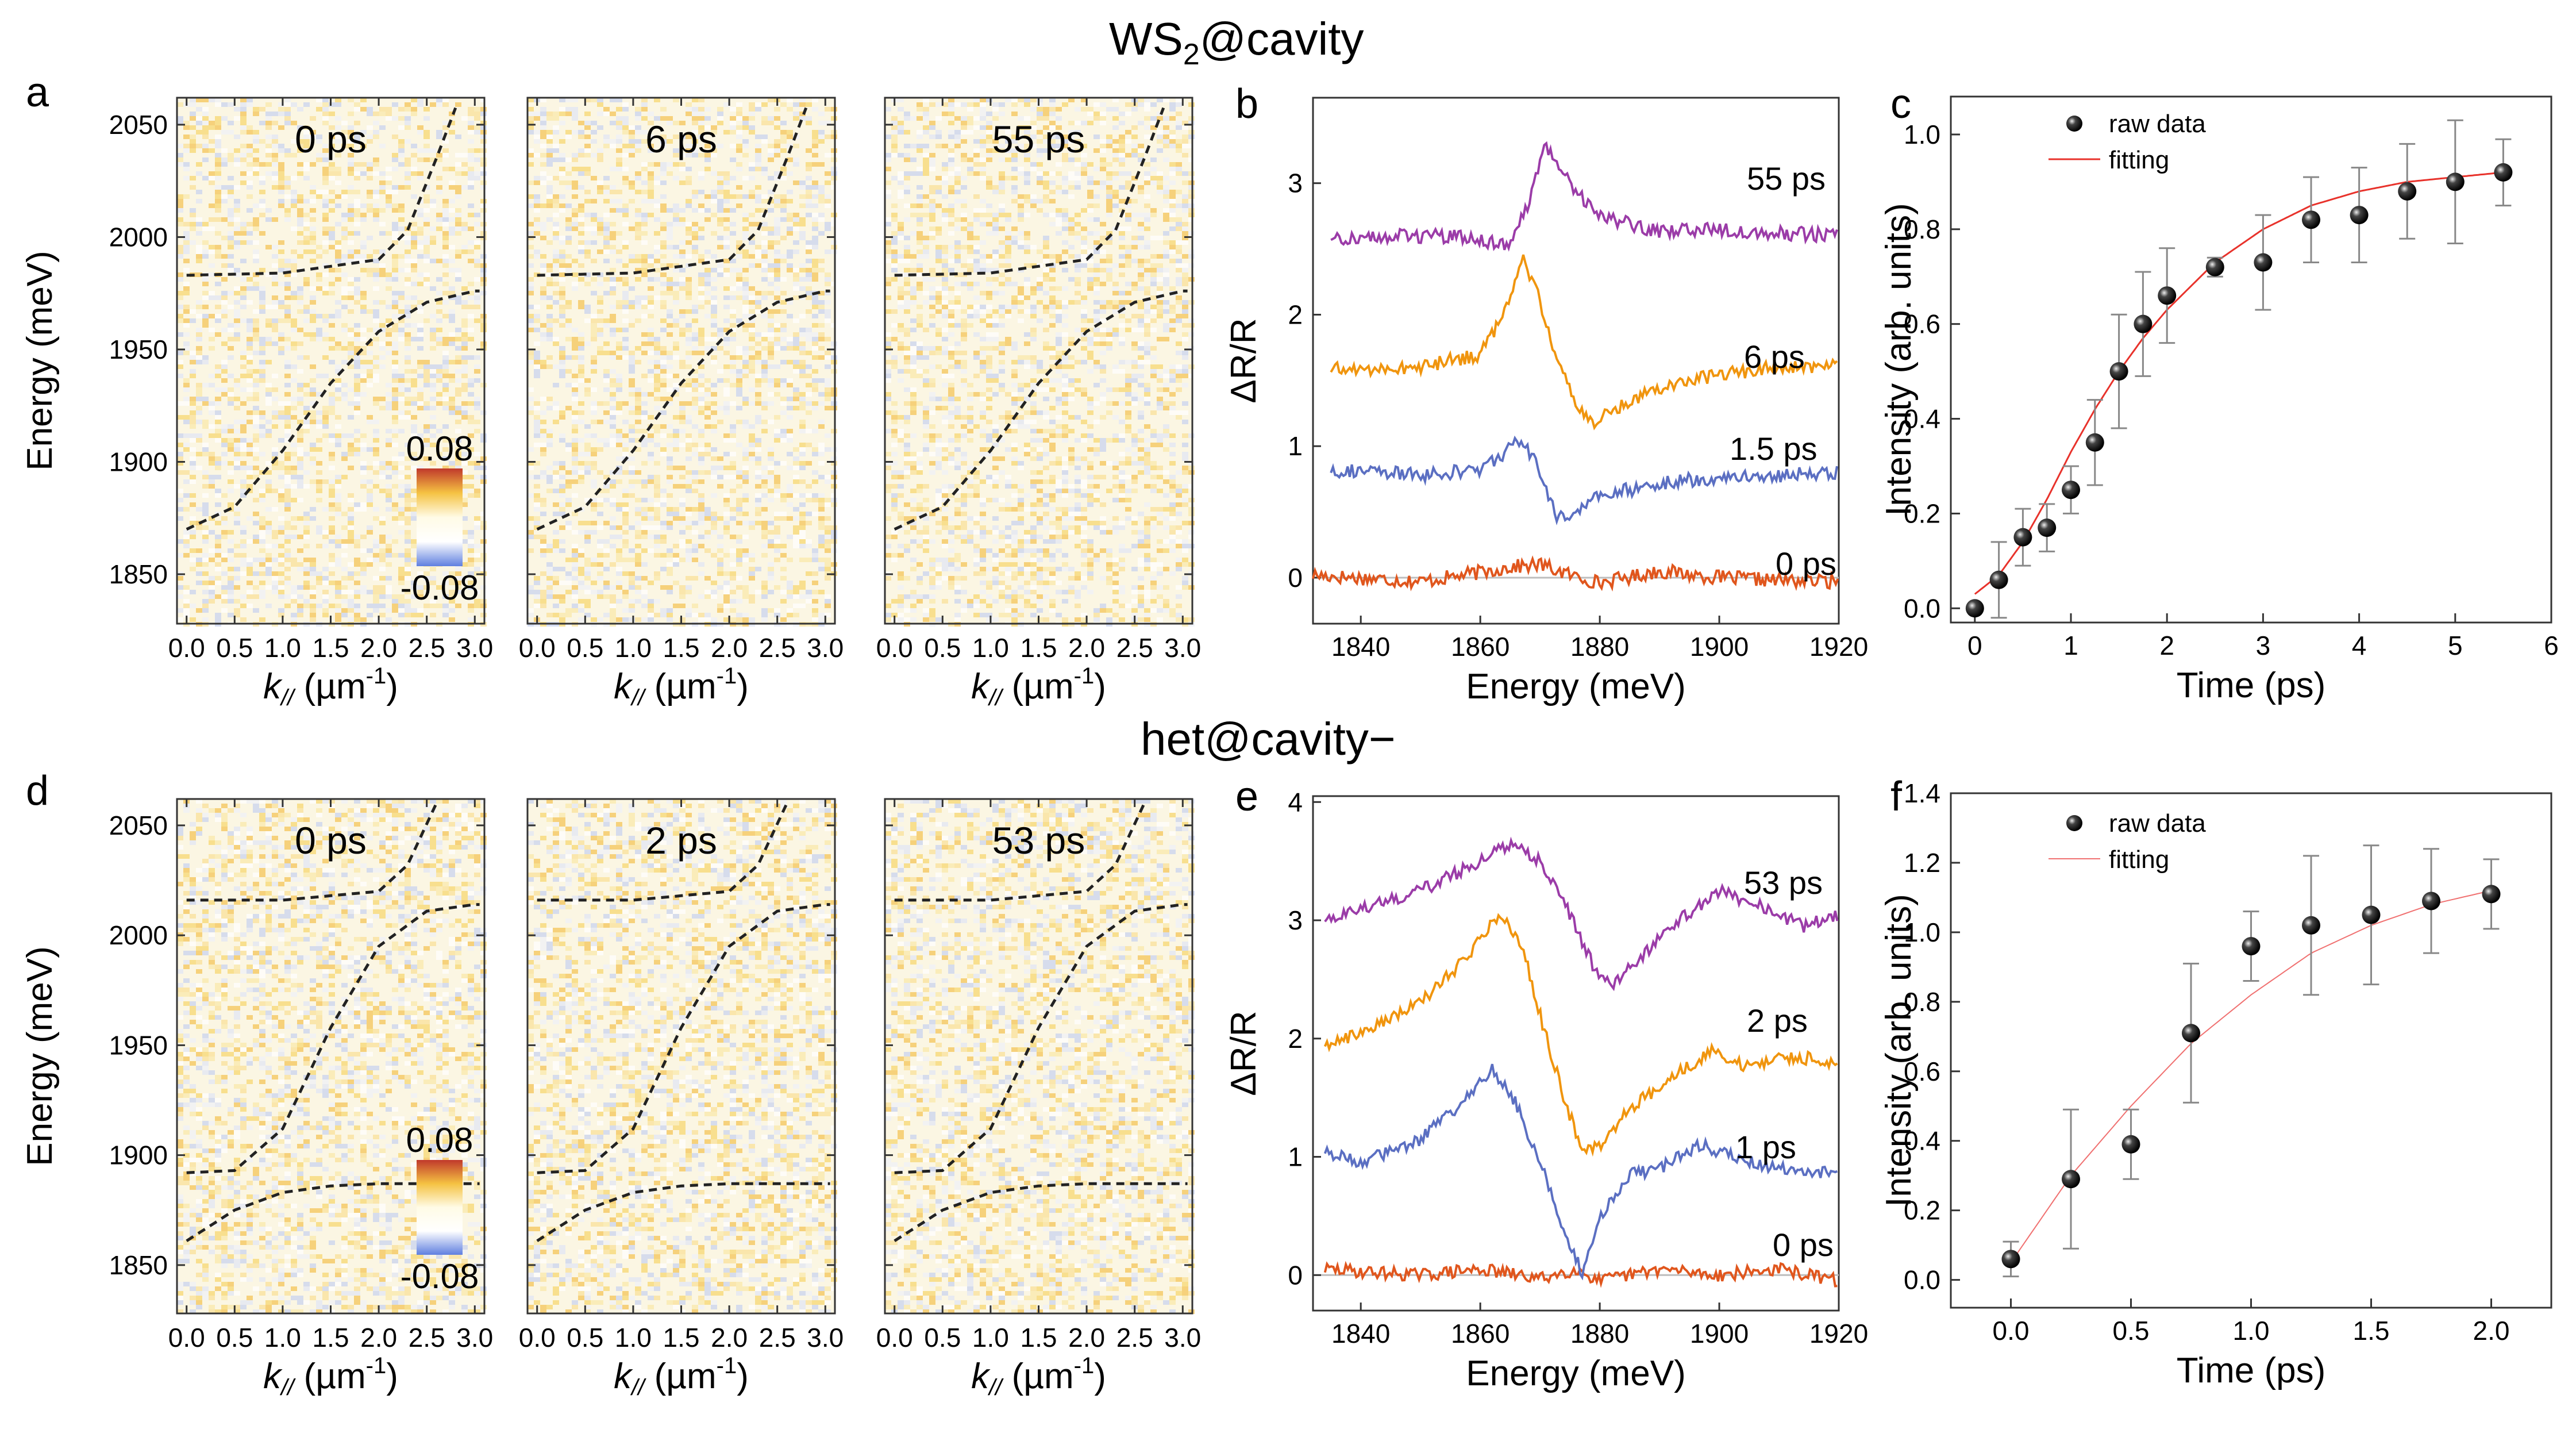  What do you see at coordinates (138, 935) in the screenshot?
I see `y-tick-label: 2000` at bounding box center [138, 935].